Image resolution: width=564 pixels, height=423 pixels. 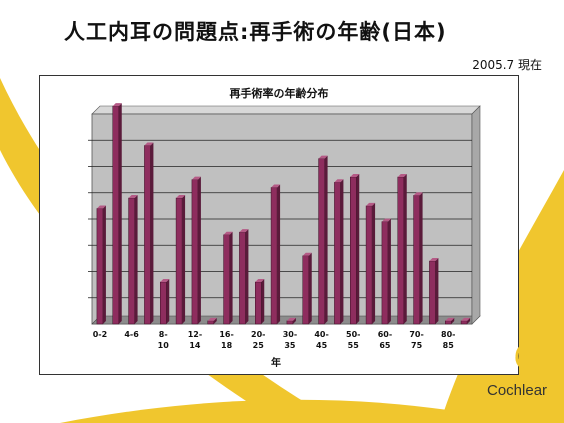 I want to click on x-tick-label: 30-35, so click(x=290, y=340).